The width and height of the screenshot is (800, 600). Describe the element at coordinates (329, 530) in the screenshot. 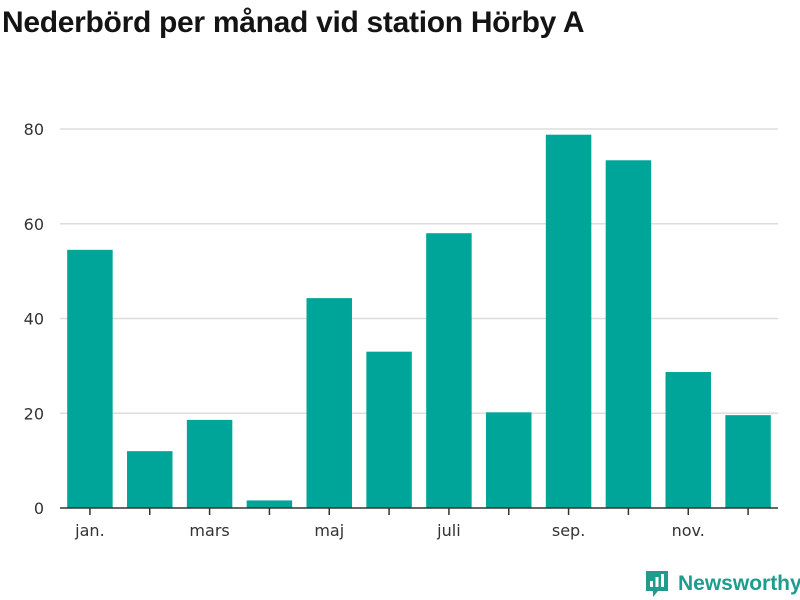

I see `x-tick-label: maj` at that location.